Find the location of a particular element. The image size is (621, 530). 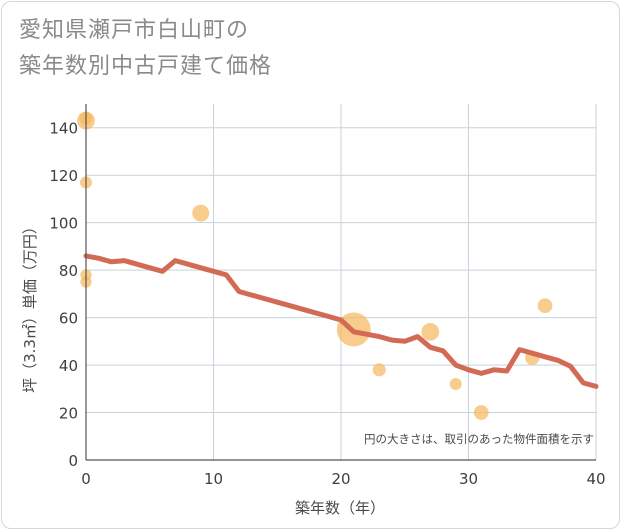

y-axis-label: 坪（3.3㎡）単価（万円） is located at coordinates (30, 306).